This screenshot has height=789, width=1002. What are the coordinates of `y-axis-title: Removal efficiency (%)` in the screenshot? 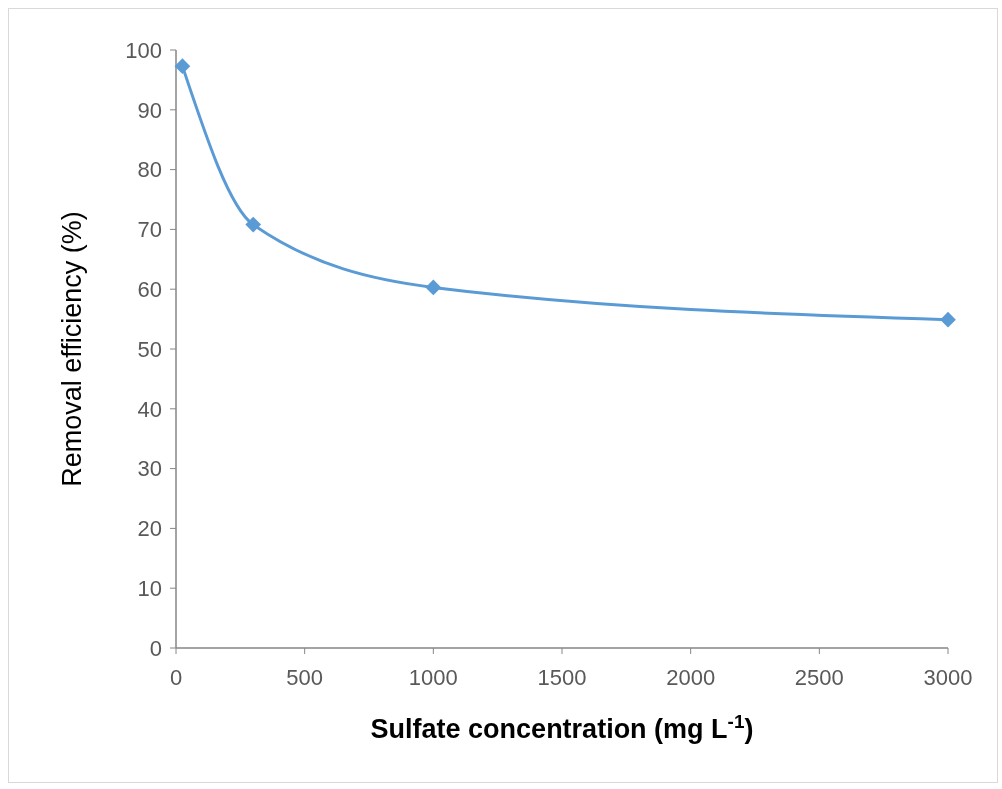 It's located at (72, 349).